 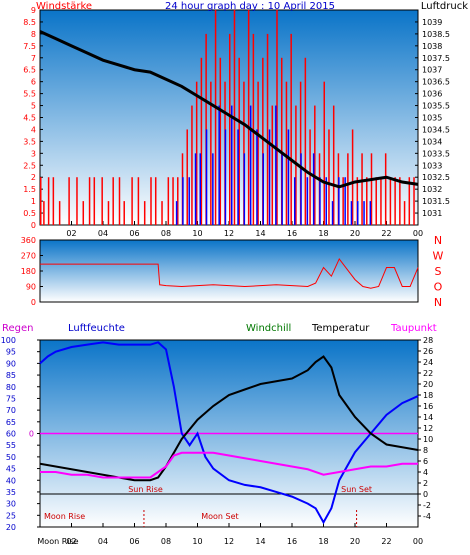 I want to click on temperature-tick-label: 22, so click(x=428, y=373).